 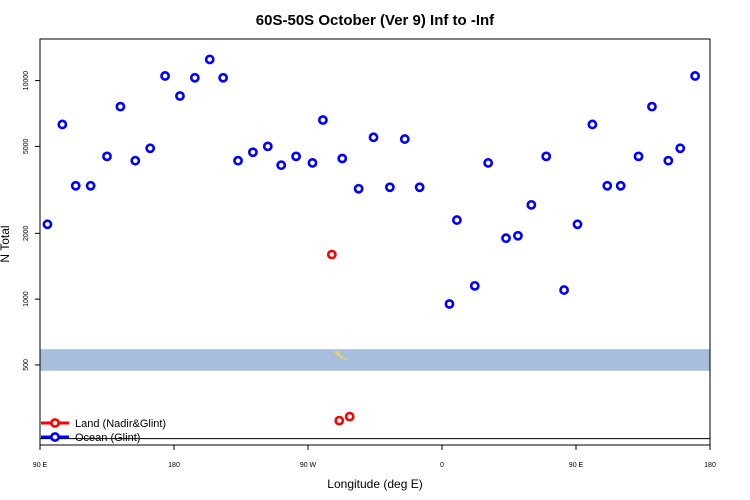 I want to click on y-tick-label: 2000, so click(x=26, y=233).